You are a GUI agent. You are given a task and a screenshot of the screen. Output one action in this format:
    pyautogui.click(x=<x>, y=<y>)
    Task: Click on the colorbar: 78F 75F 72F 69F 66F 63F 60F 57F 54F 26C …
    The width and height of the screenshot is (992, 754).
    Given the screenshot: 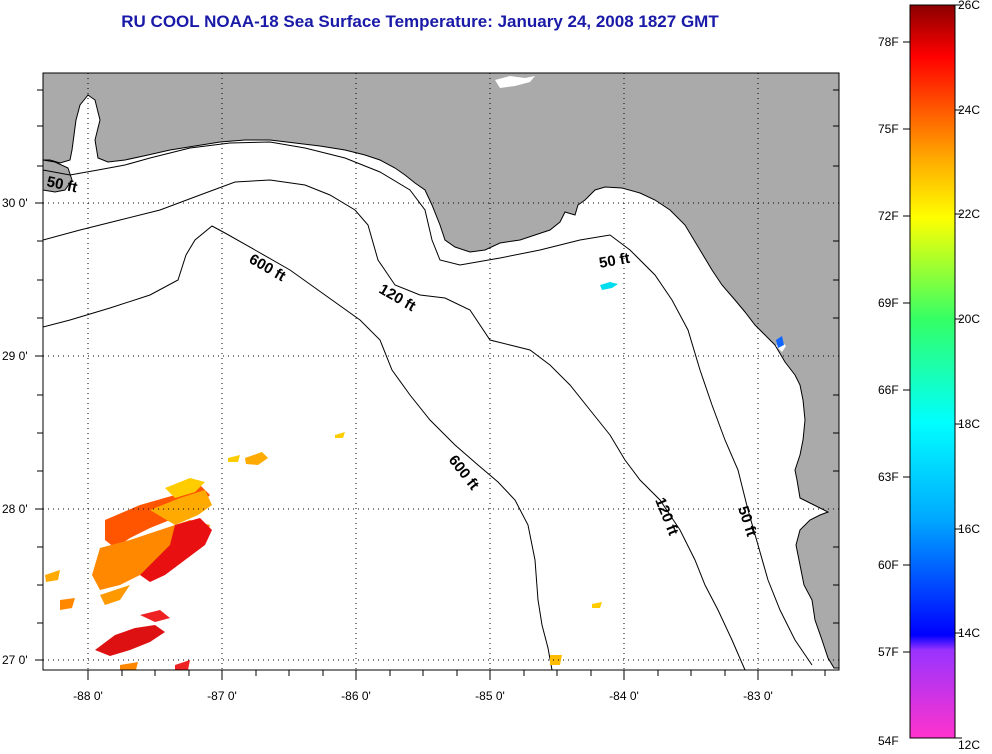 What is the action you would take?
    pyautogui.click(x=929, y=376)
    